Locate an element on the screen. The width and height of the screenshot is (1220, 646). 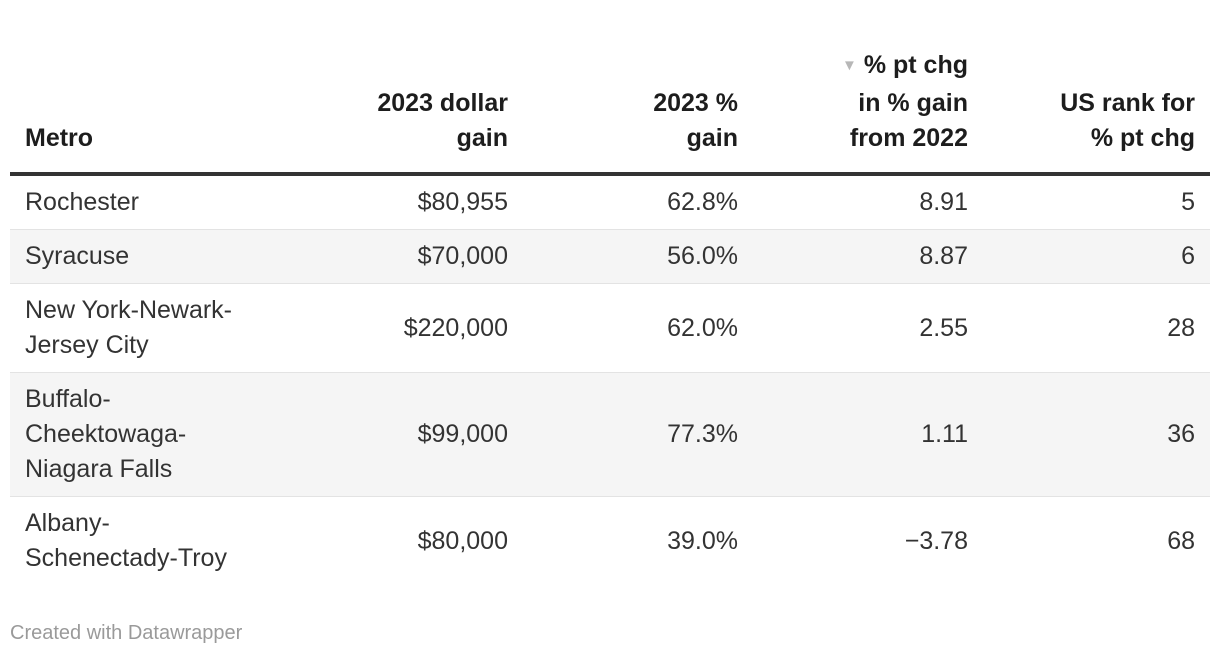
us-rank-cell: 68 is located at coordinates (1096, 540).